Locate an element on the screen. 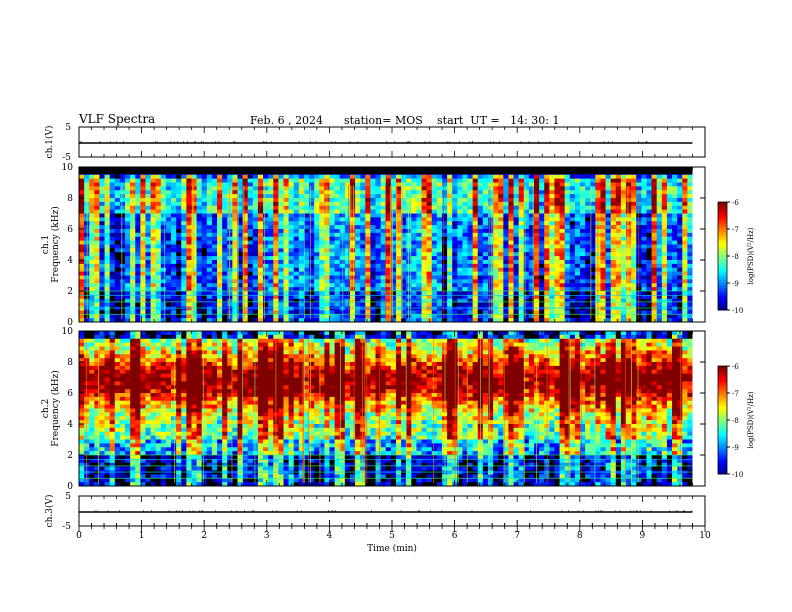  ch1-spectrogram-ytick-label: 6 is located at coordinates (70, 230).